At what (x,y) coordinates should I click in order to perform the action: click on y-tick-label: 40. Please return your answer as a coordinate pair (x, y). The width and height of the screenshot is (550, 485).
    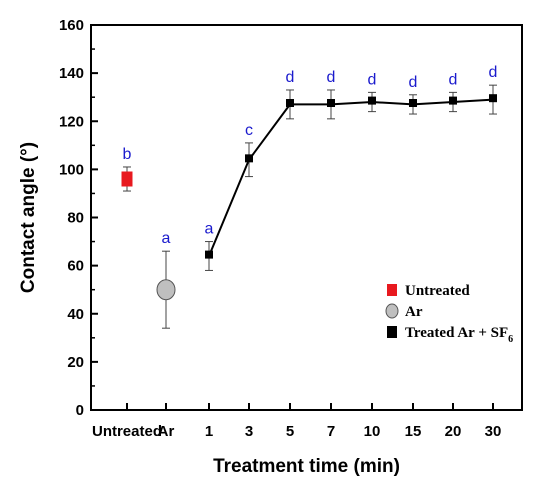
    Looking at the image, I should click on (75, 314).